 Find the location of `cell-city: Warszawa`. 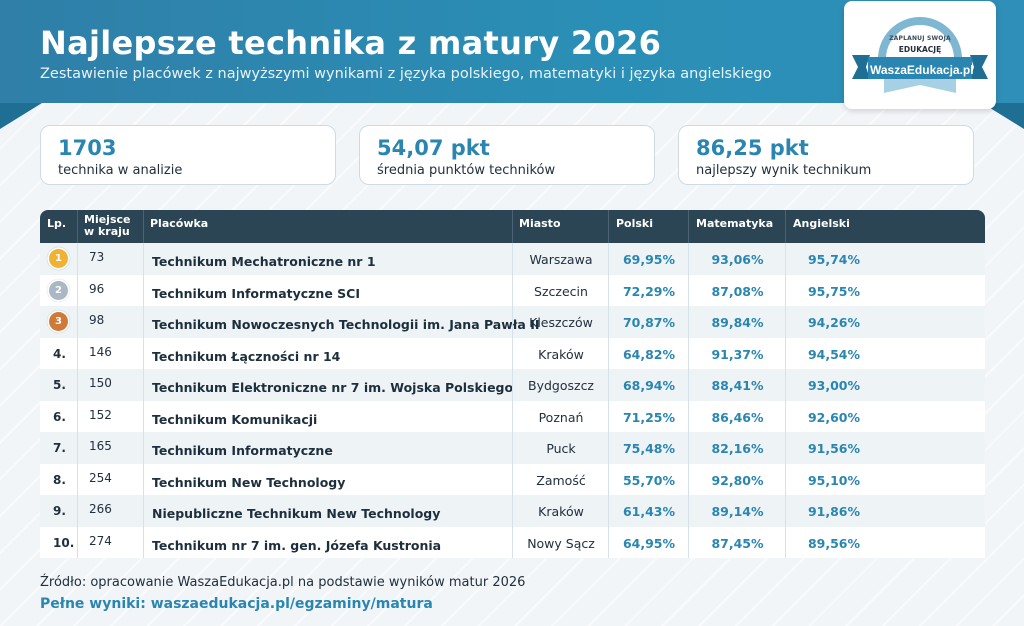

cell-city: Warszawa is located at coordinates (560, 259).